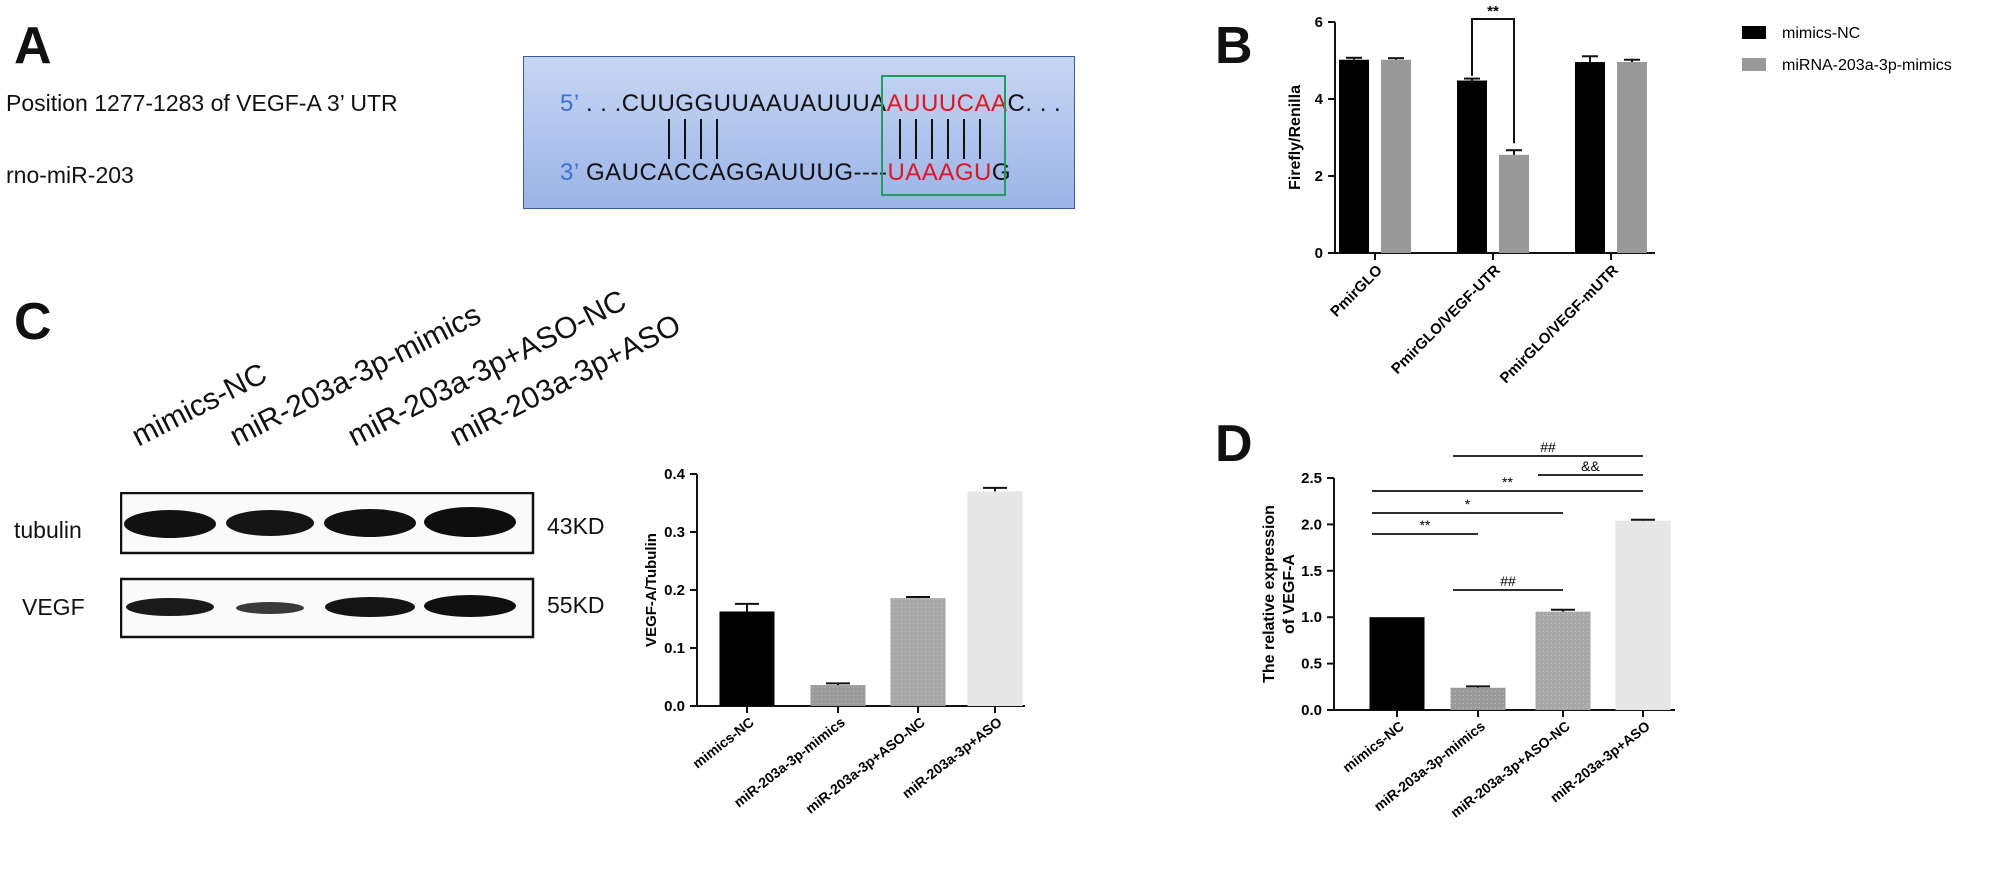  I want to click on utr-seq-suffix: C. . ., so click(1034, 103).